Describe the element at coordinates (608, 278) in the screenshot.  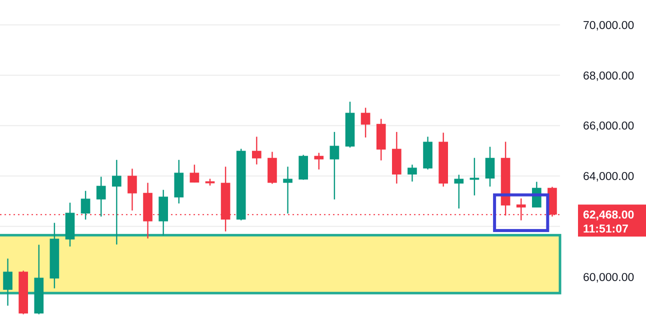
I see `y-tick-label: 60,000.00` at that location.